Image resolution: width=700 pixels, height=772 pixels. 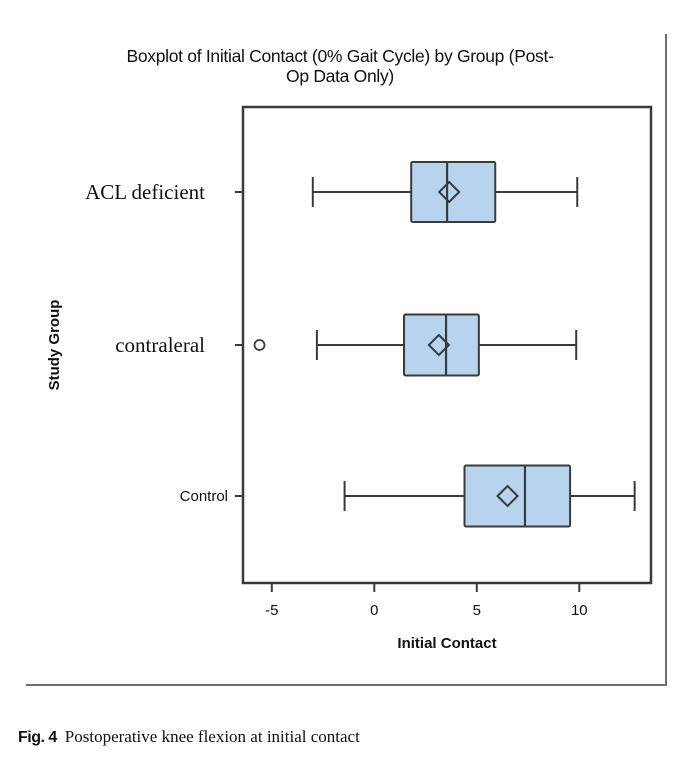 What do you see at coordinates (489, 496) in the screenshot?
I see `box-control` at bounding box center [489, 496].